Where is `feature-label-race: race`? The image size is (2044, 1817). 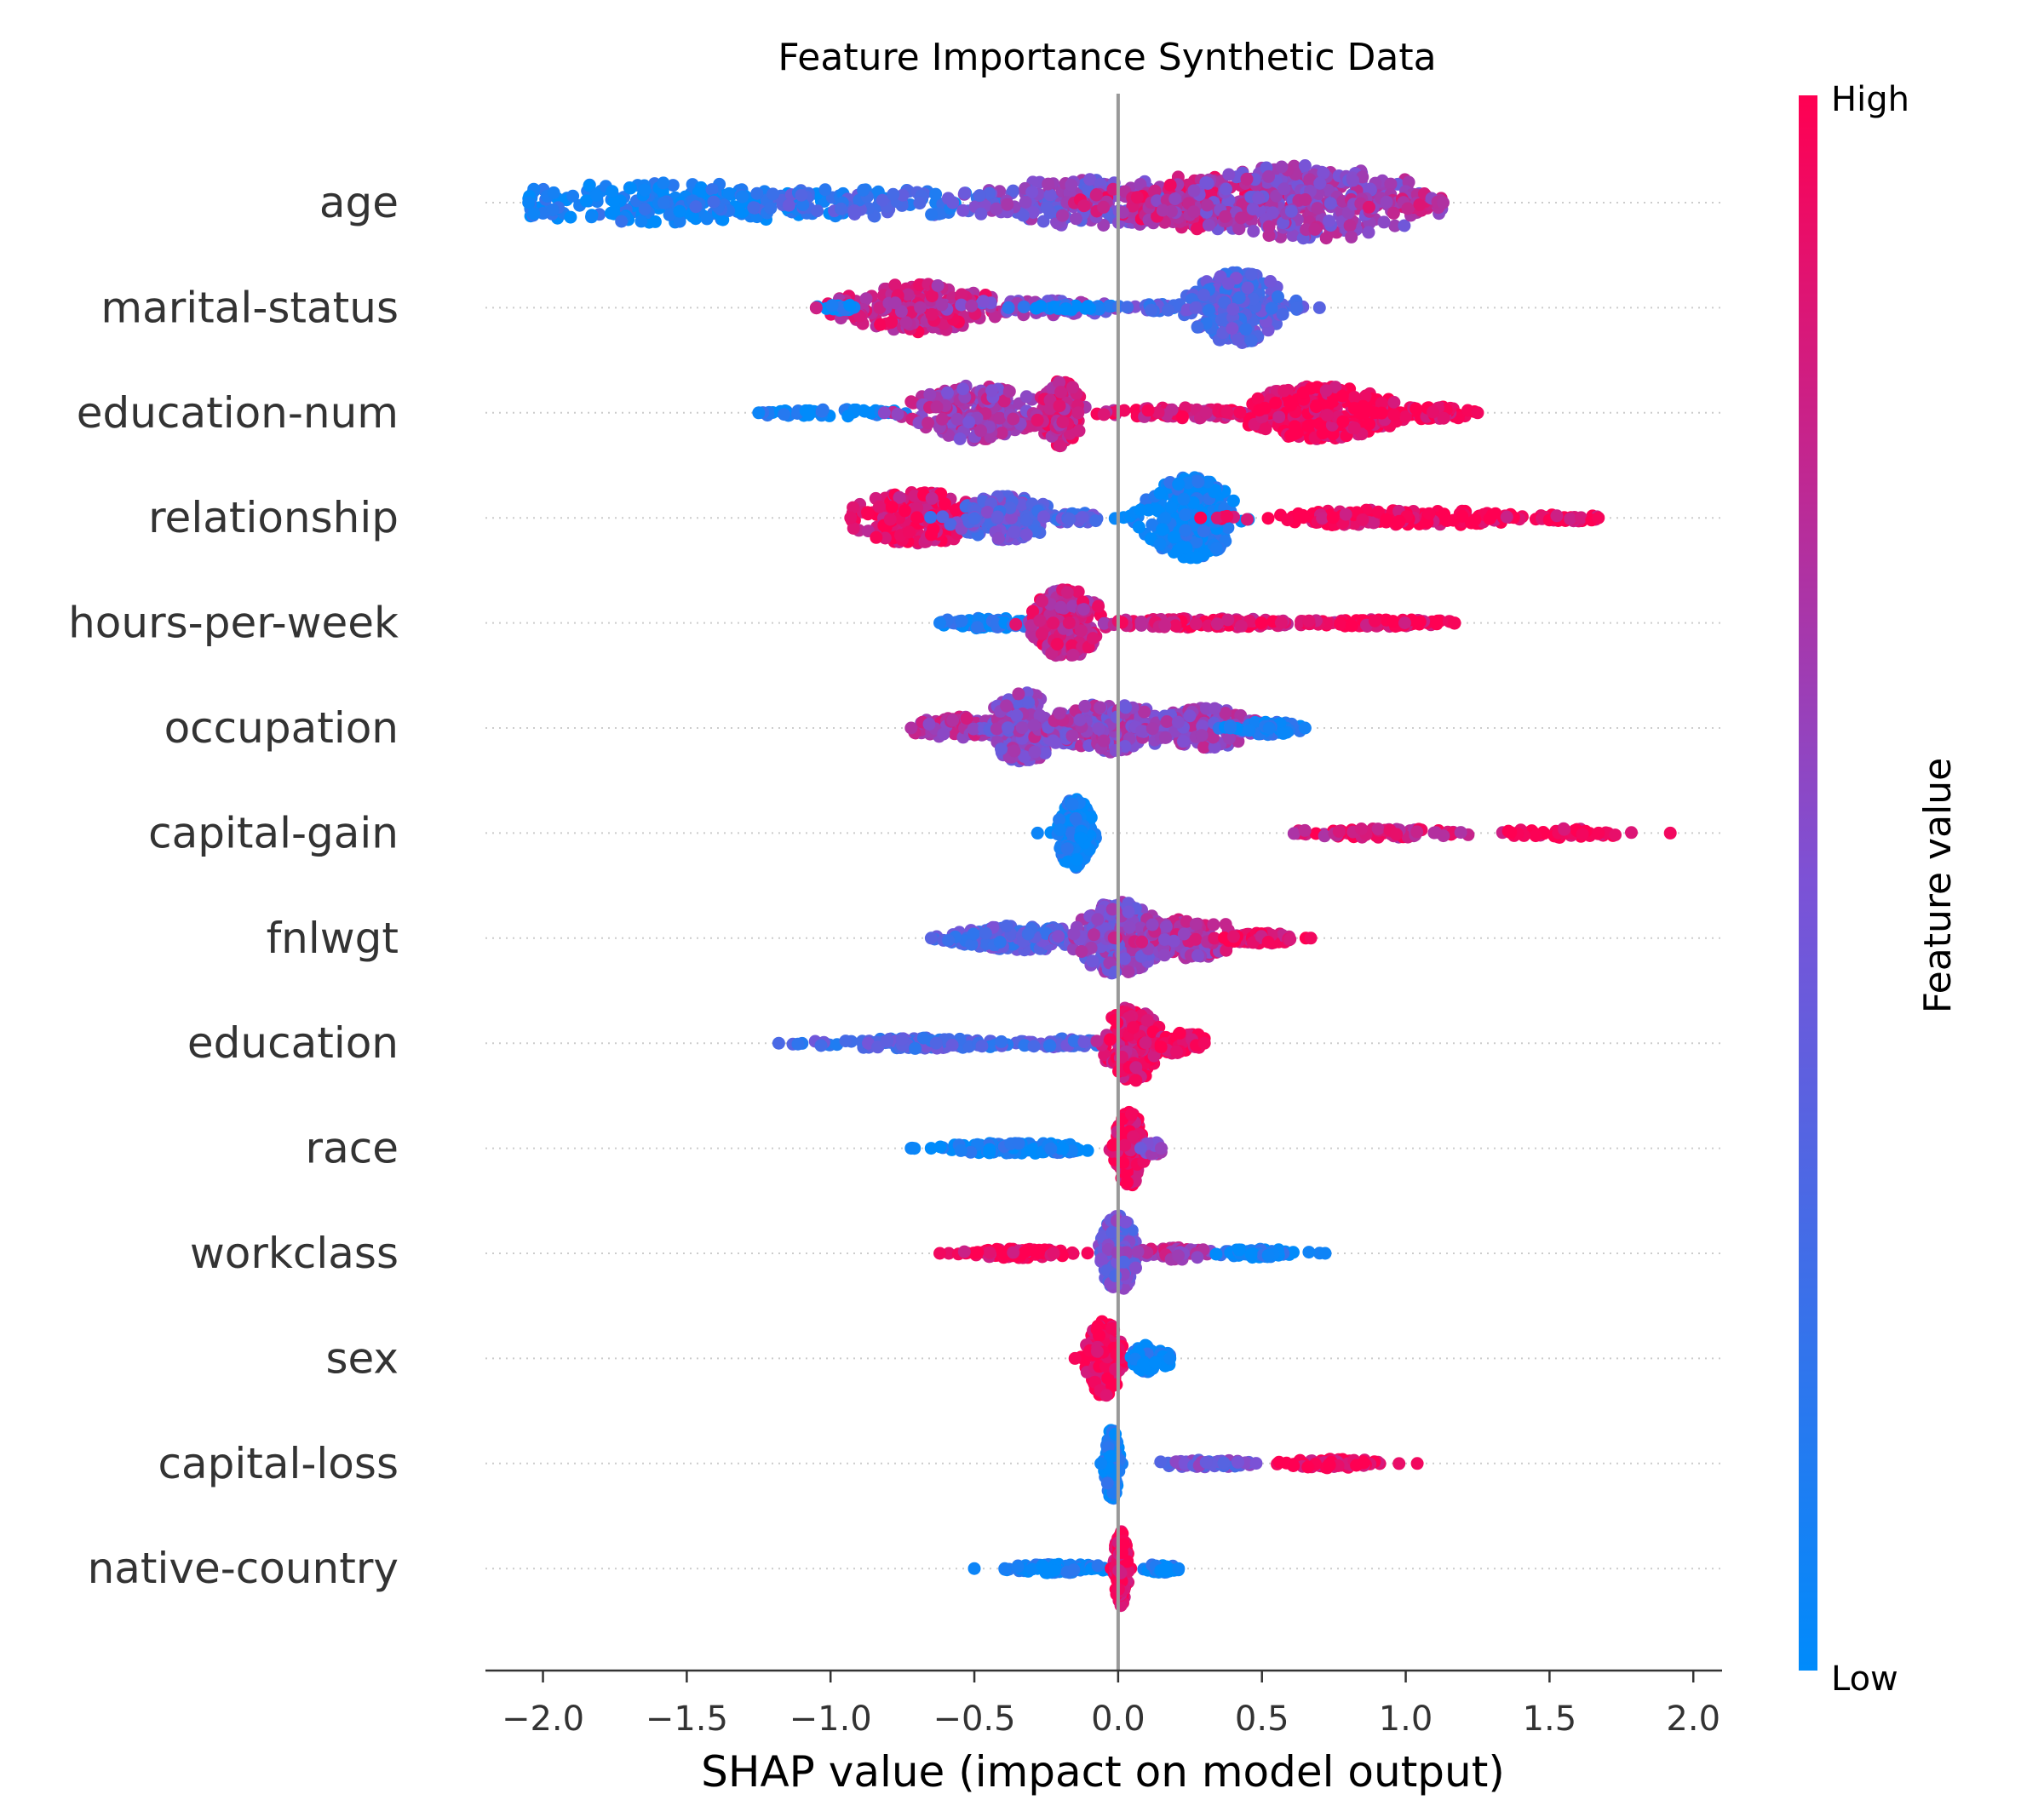 feature-label-race: race is located at coordinates (352, 1148).